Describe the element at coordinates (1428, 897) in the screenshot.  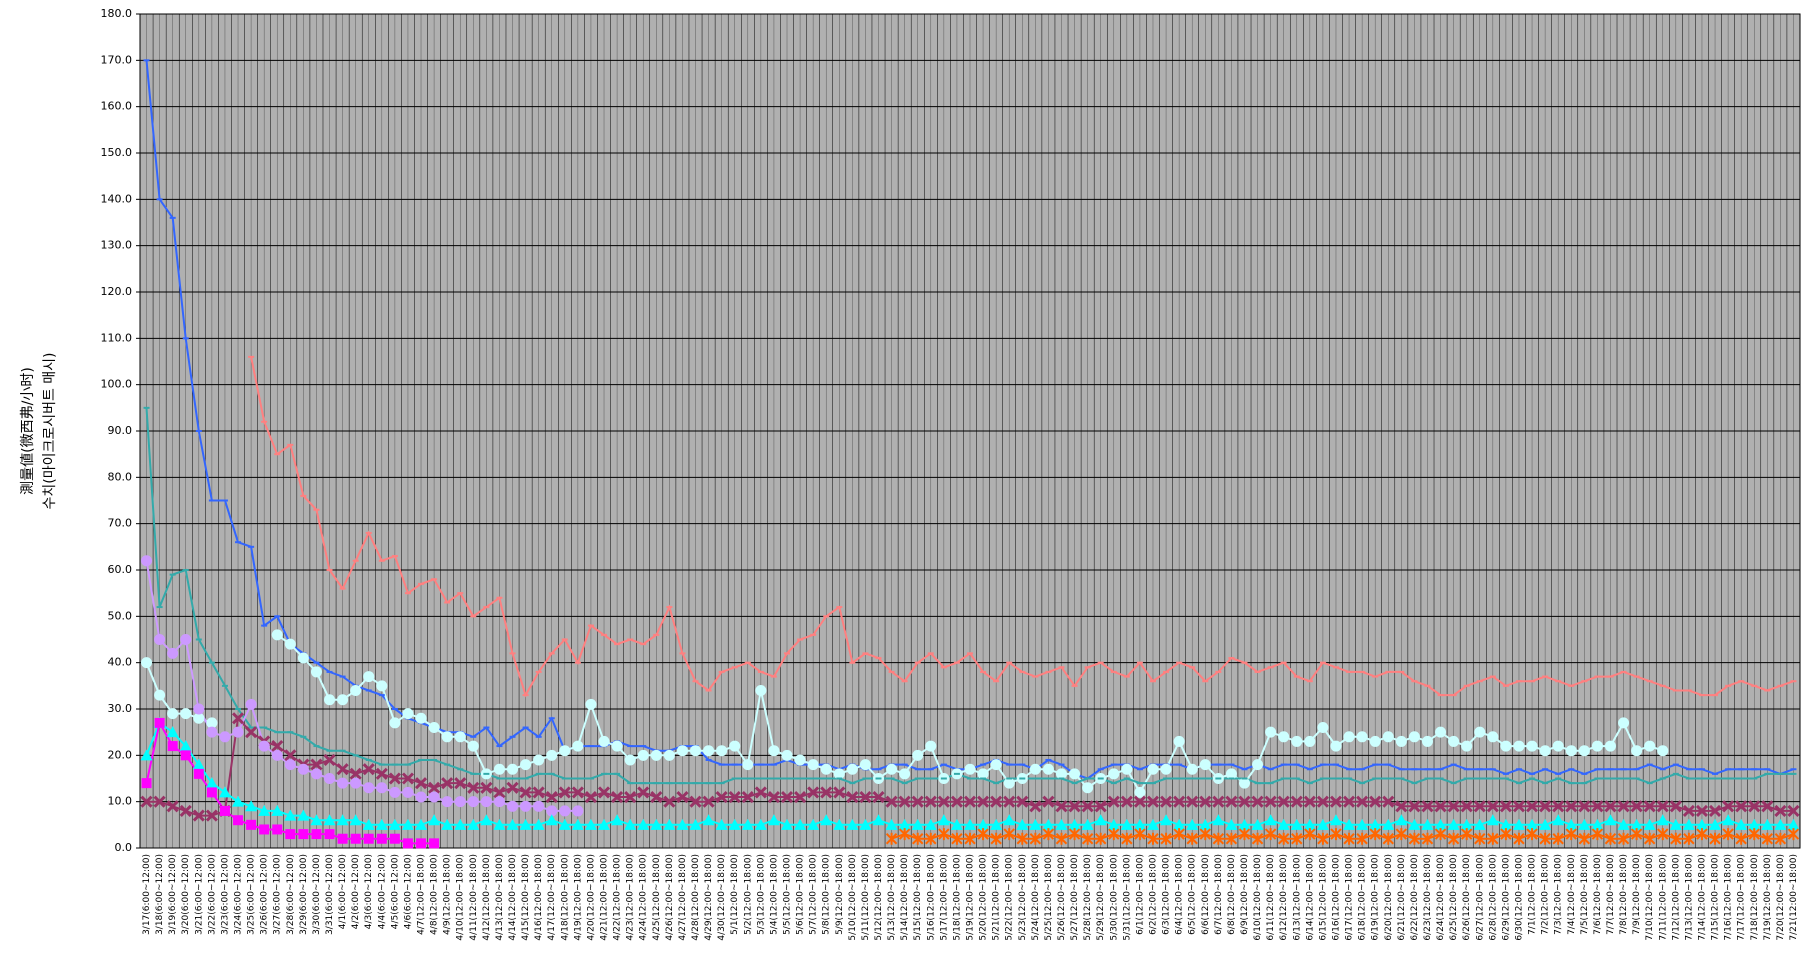
I see `x-tick-label: 6/23(12:00~18:00)` at that location.